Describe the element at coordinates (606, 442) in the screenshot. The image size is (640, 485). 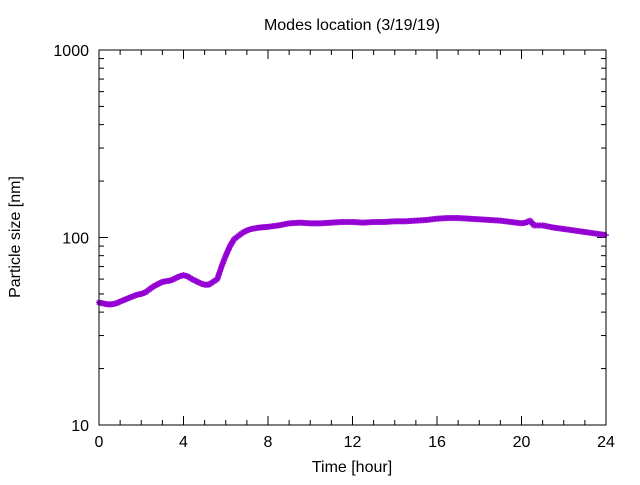
I see `x-tick-label: 24` at that location.